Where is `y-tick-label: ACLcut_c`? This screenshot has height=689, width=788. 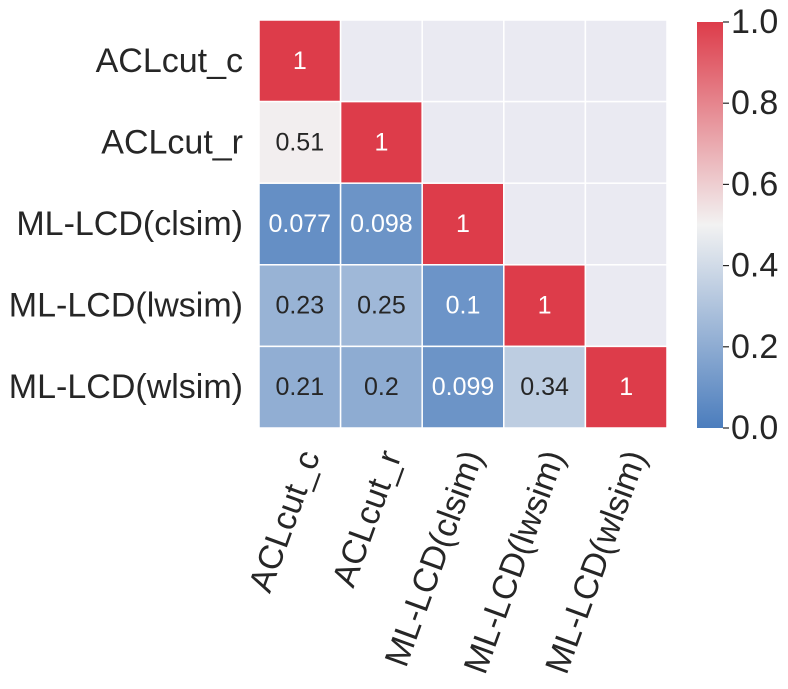
y-tick-label: ACLcut_c is located at coordinates (169, 61).